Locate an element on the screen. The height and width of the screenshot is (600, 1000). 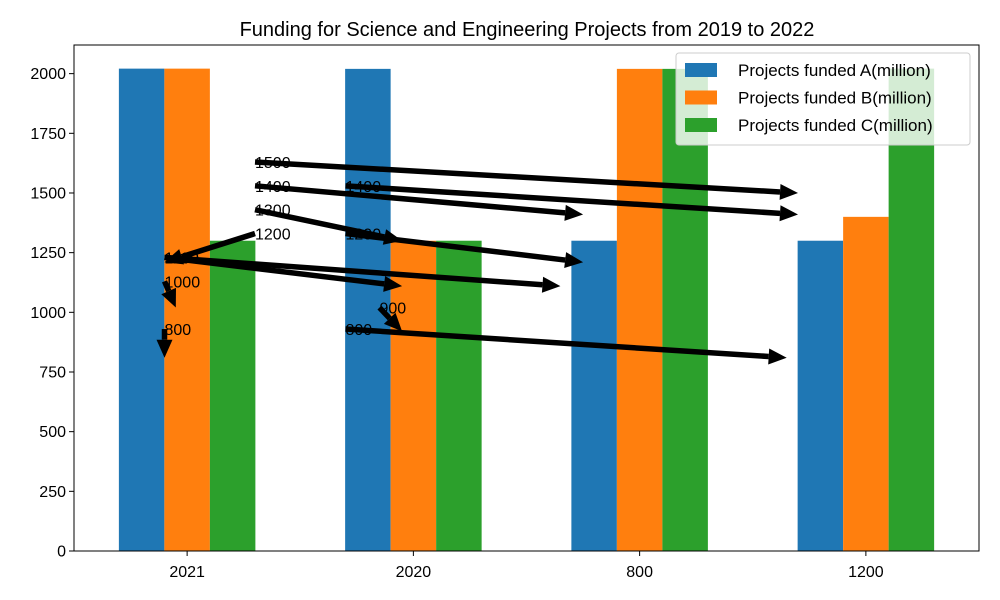
y-tick-label: 1500 is located at coordinates (48, 193).